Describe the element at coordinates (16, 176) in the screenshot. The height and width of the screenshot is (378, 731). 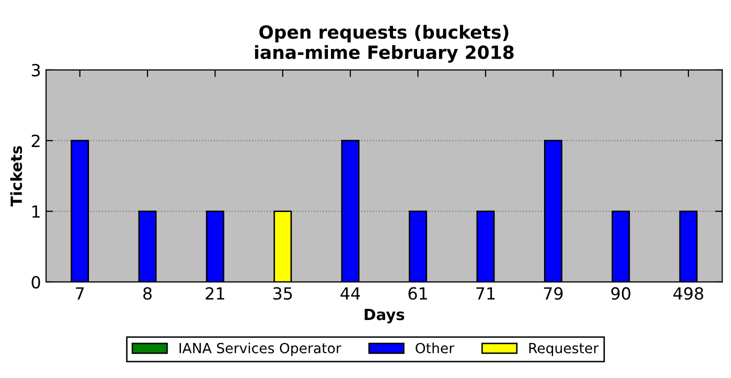
I see `y-axis-title: Tickets` at that location.